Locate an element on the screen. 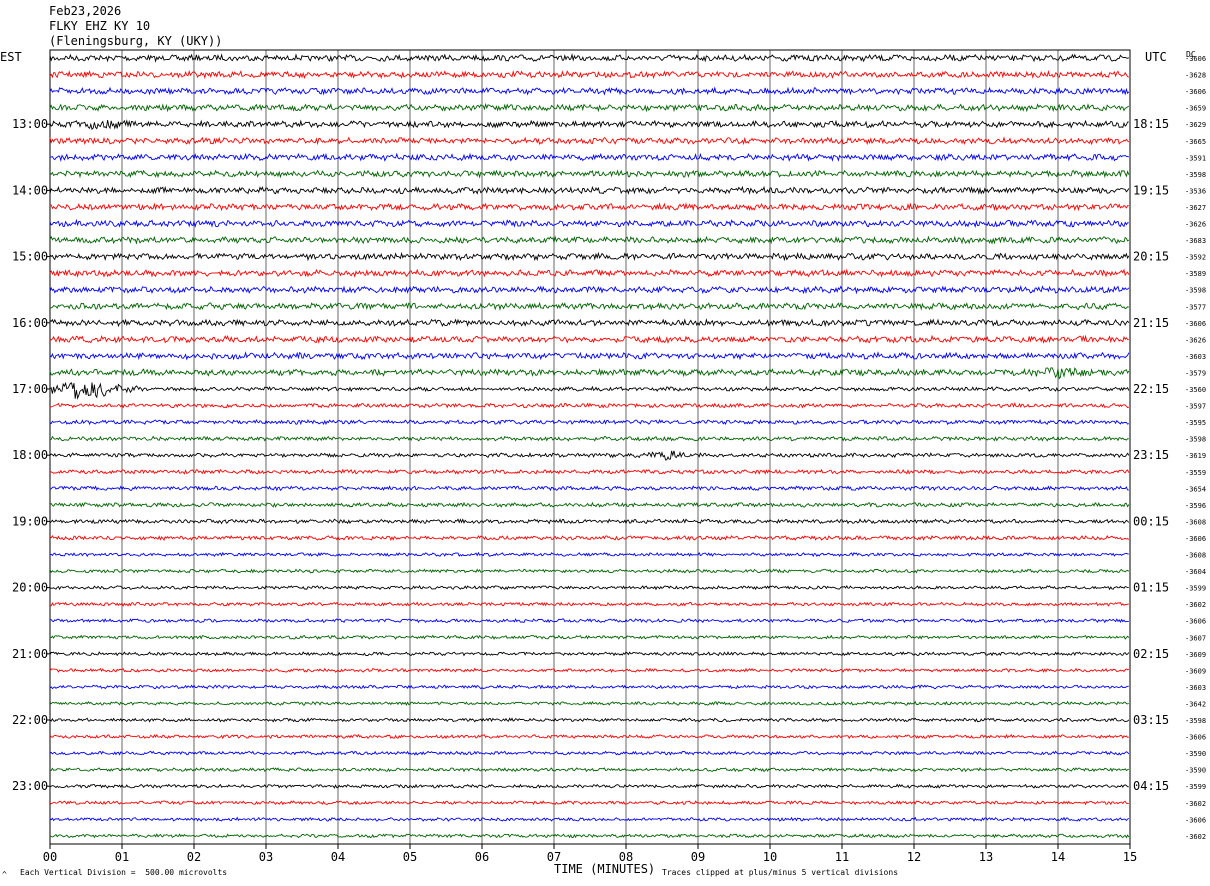 Image resolution: width=1210 pixels, height=886 pixels. left-hour-label: 15:00 is located at coordinates (30, 257).